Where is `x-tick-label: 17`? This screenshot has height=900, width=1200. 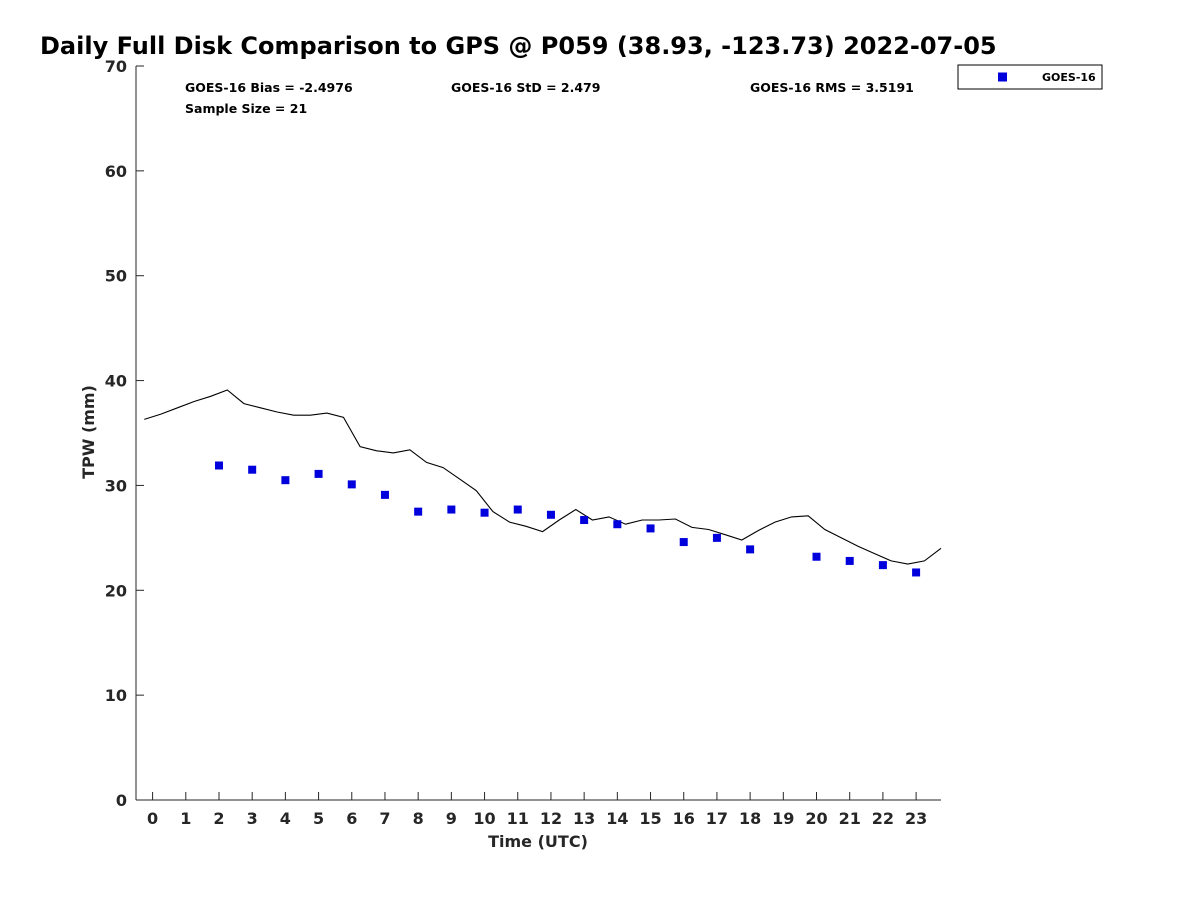 x-tick-label: 17 is located at coordinates (717, 818).